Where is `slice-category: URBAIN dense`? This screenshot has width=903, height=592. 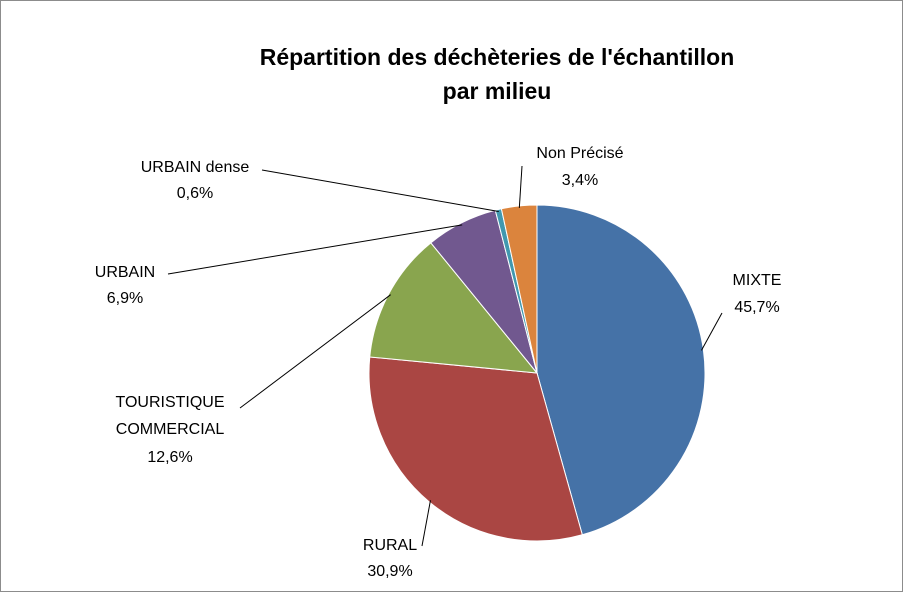
slice-category: URBAIN dense is located at coordinates (195, 167).